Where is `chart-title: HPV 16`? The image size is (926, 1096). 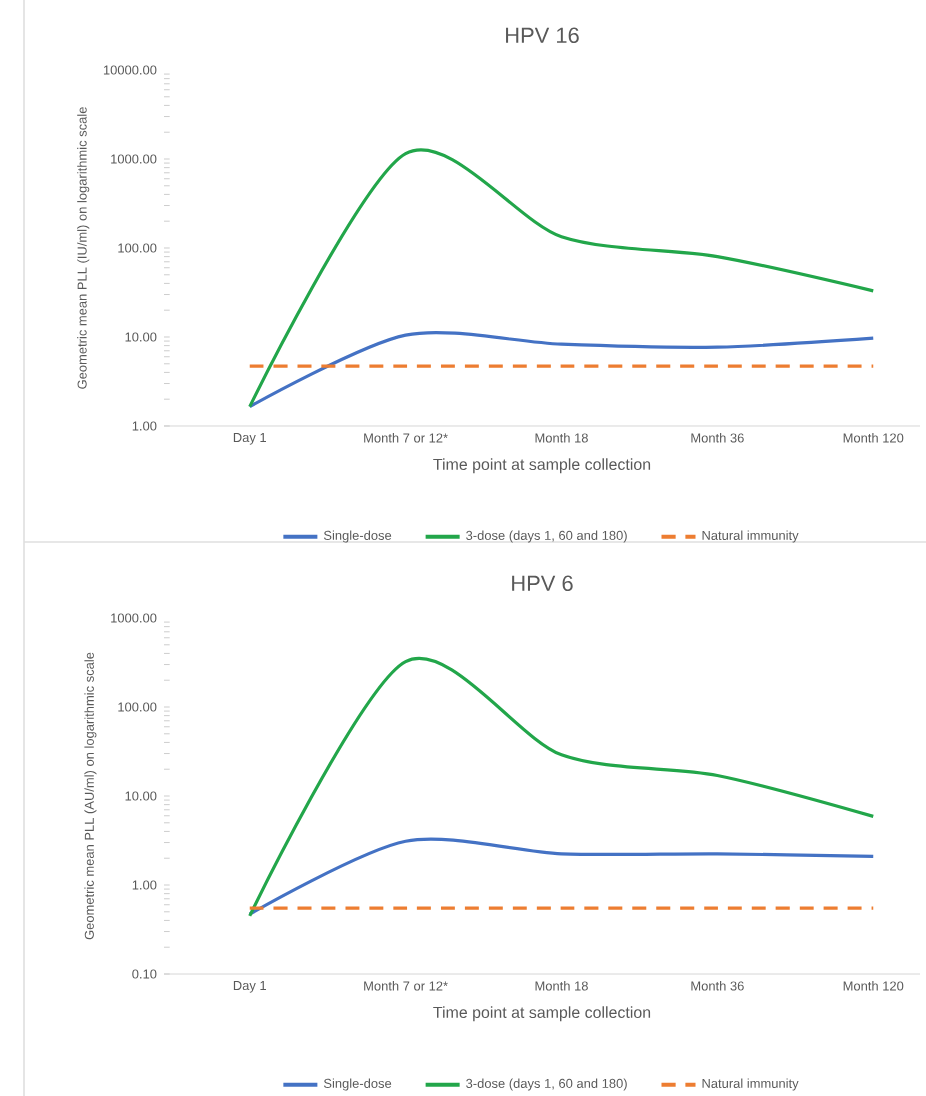
chart-title: HPV 16 is located at coordinates (542, 35).